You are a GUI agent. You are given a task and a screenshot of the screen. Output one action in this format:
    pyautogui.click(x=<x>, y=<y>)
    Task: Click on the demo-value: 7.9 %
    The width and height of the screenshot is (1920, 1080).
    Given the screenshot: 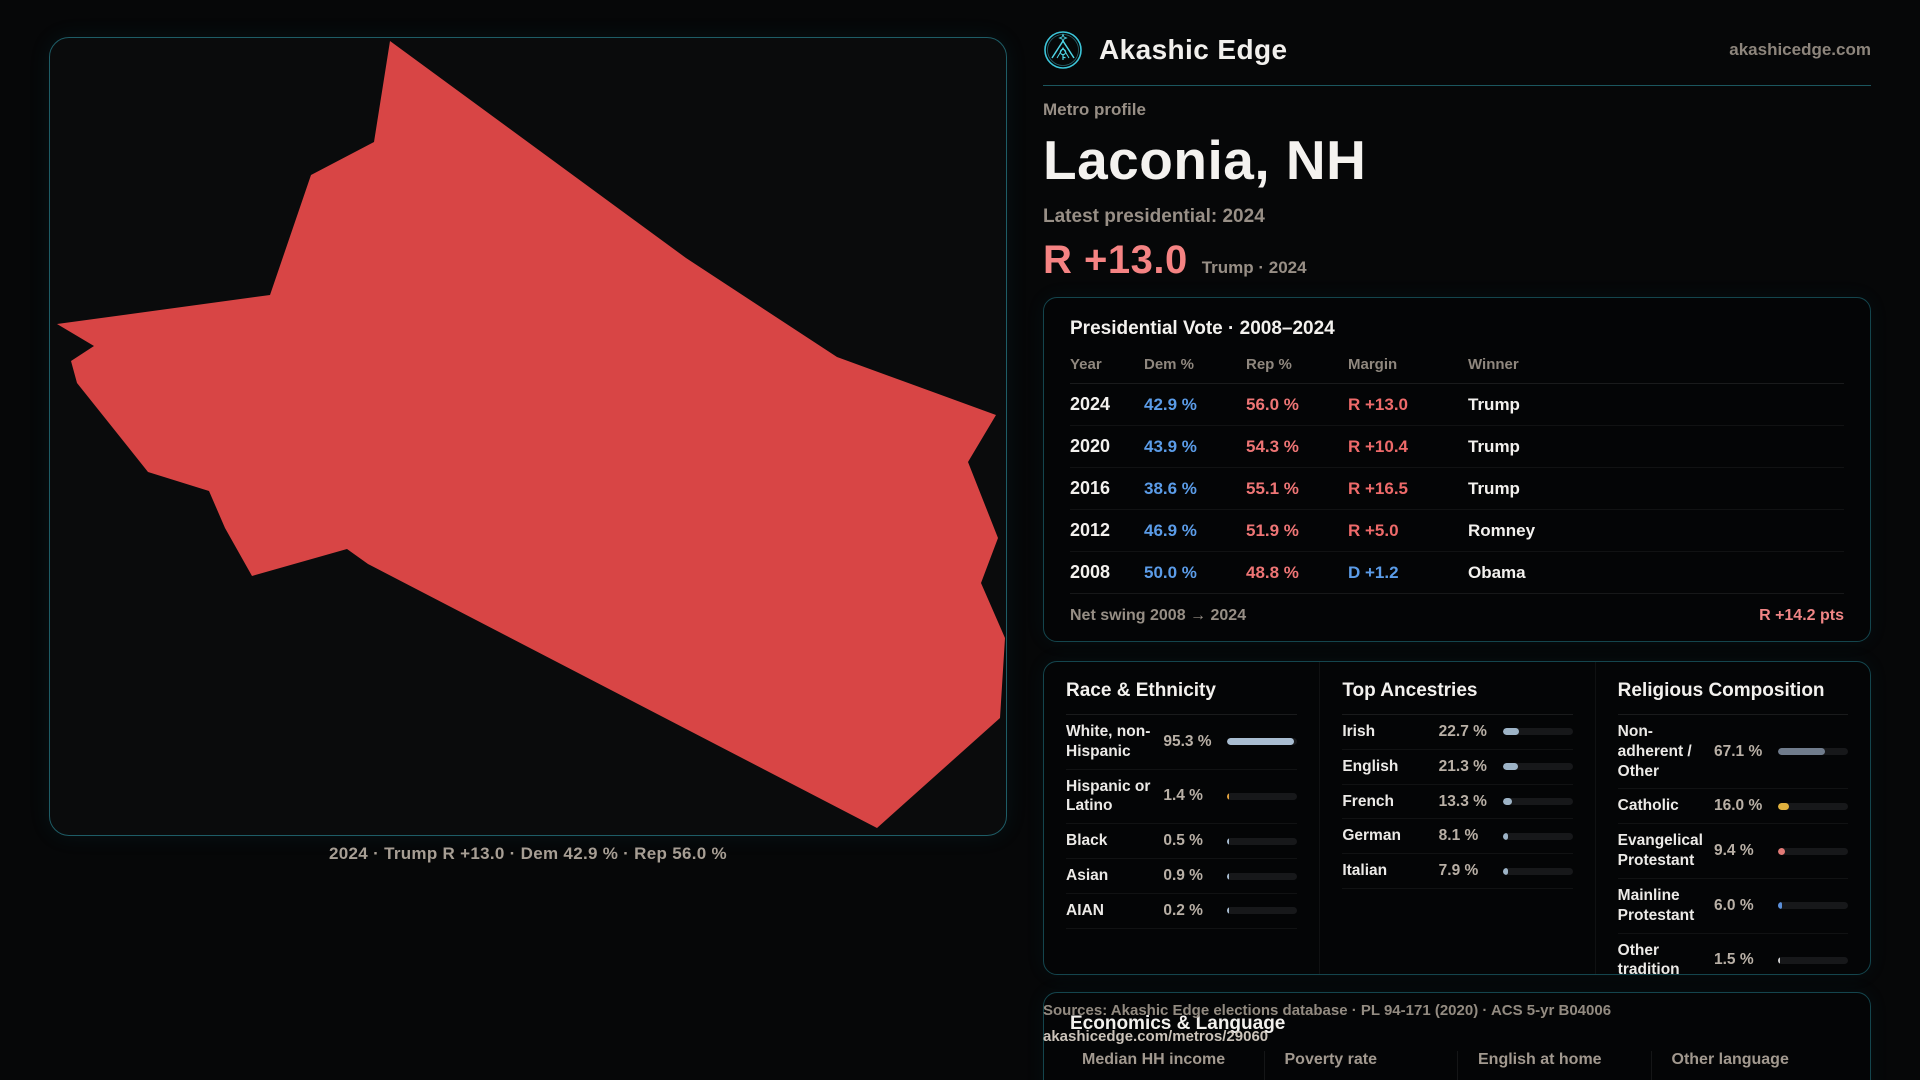 What is the action you would take?
    pyautogui.click(x=1458, y=871)
    